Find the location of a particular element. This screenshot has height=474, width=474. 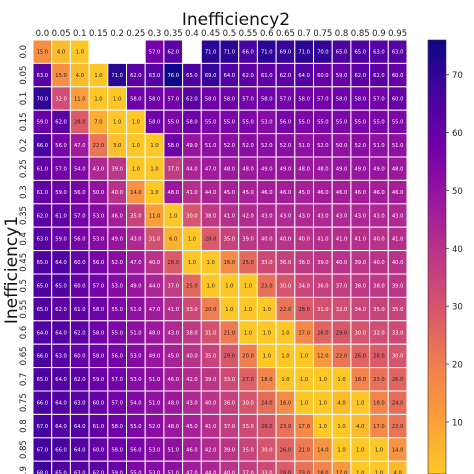

heatmap-cell-label: 29.0 is located at coordinates (267, 427).